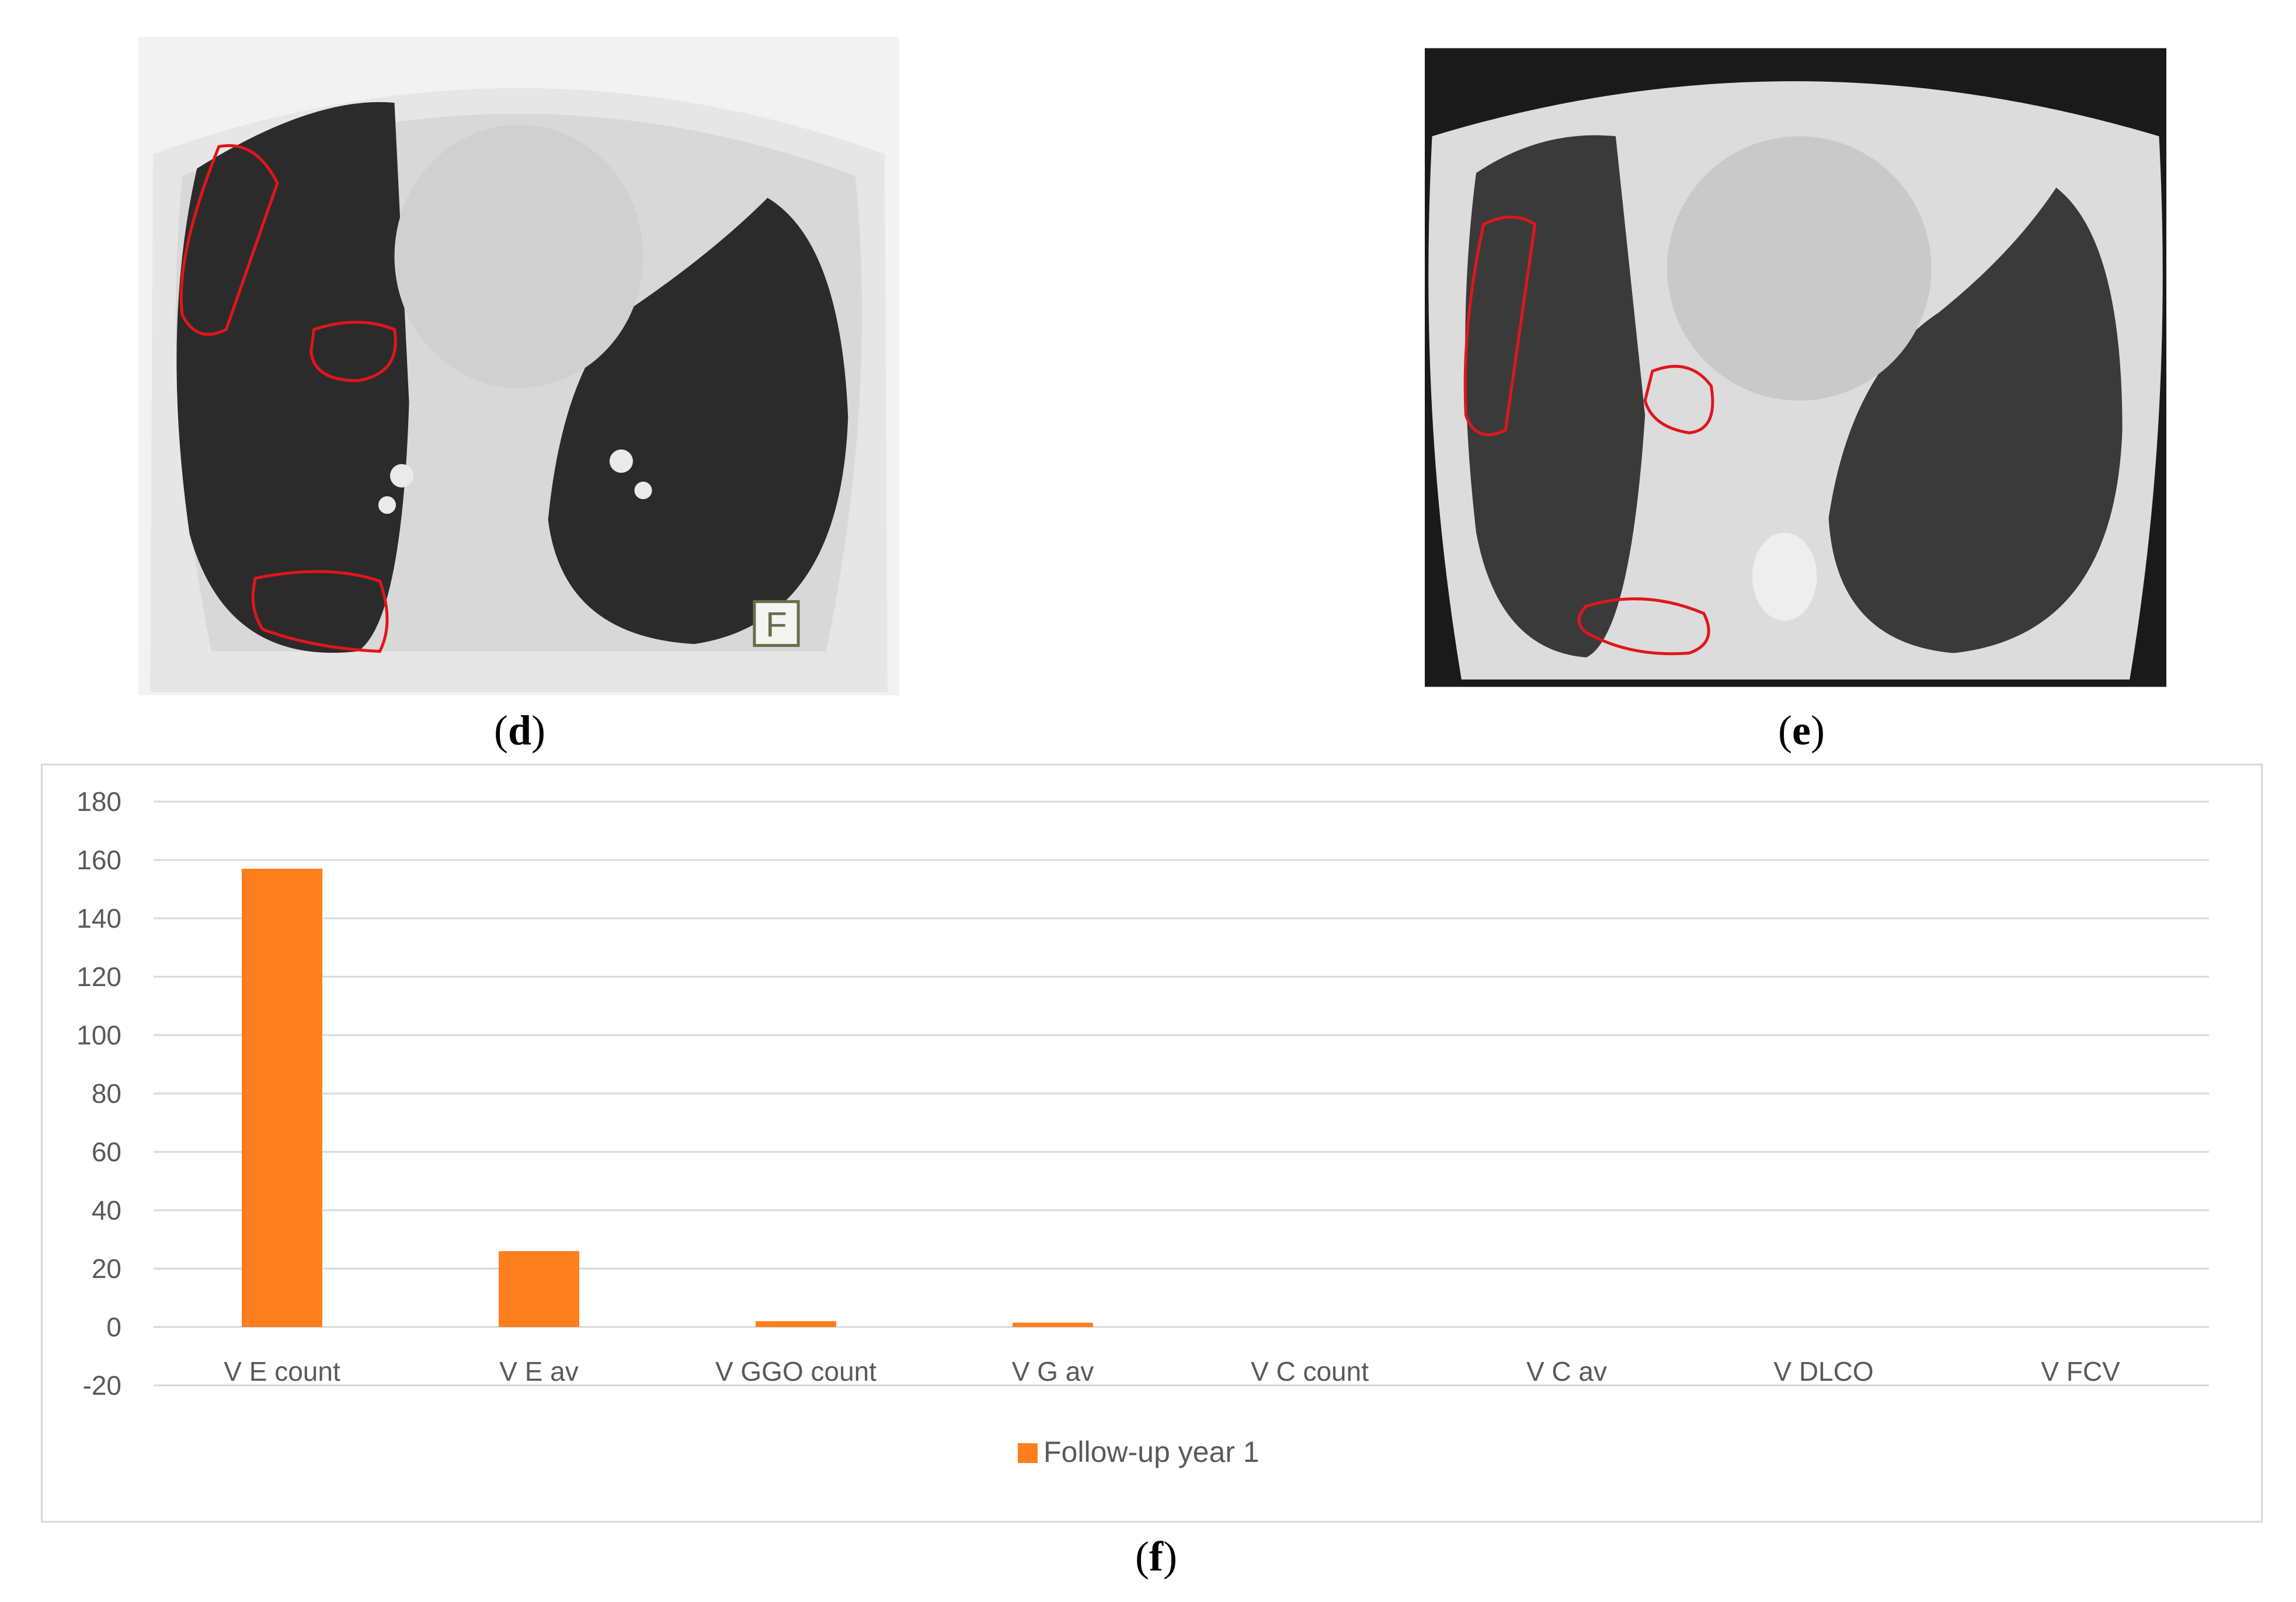 This screenshot has width=2296, height=1602. Describe the element at coordinates (106, 1152) in the screenshot. I see `y-tick-label: 60` at that location.